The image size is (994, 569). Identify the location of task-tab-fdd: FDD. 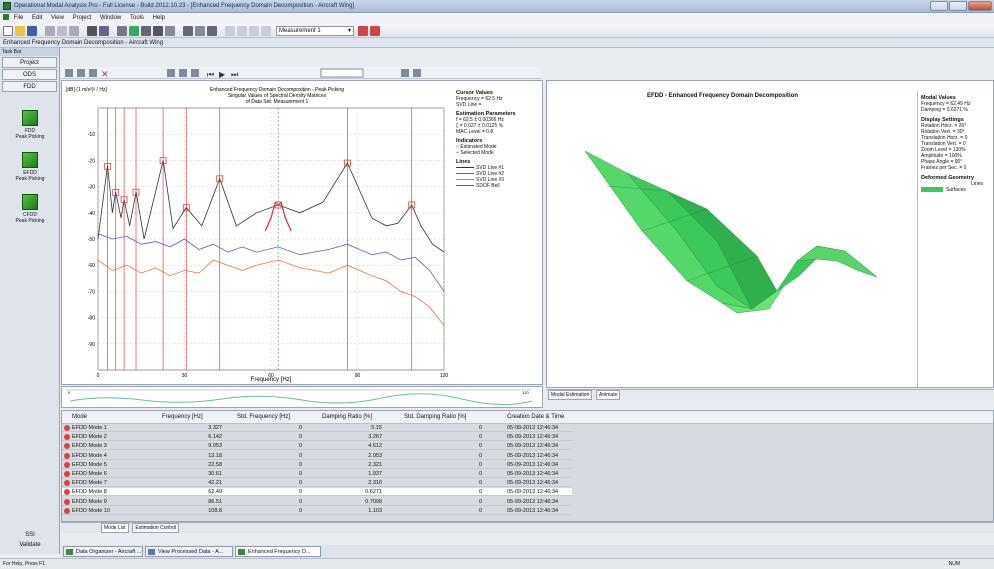
(29, 86).